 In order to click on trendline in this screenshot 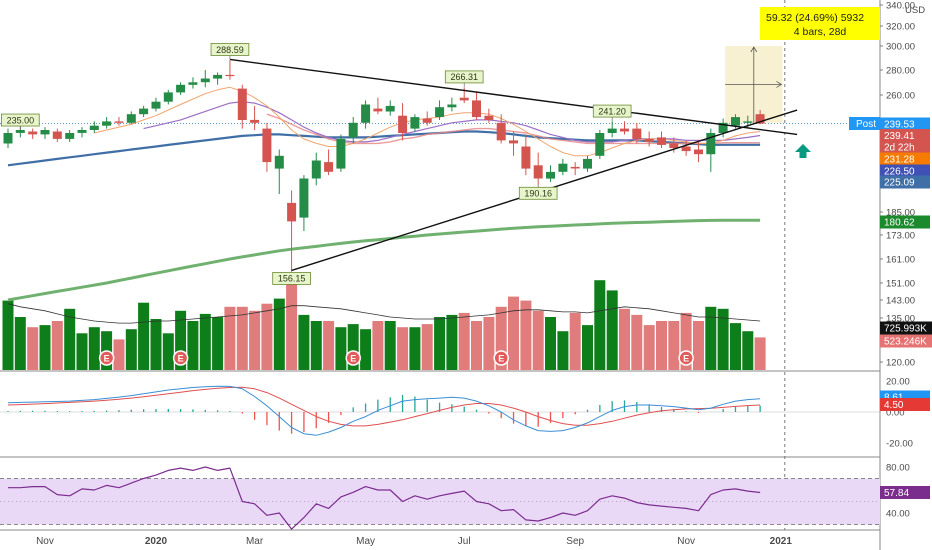, I will do `click(513, 97)`.